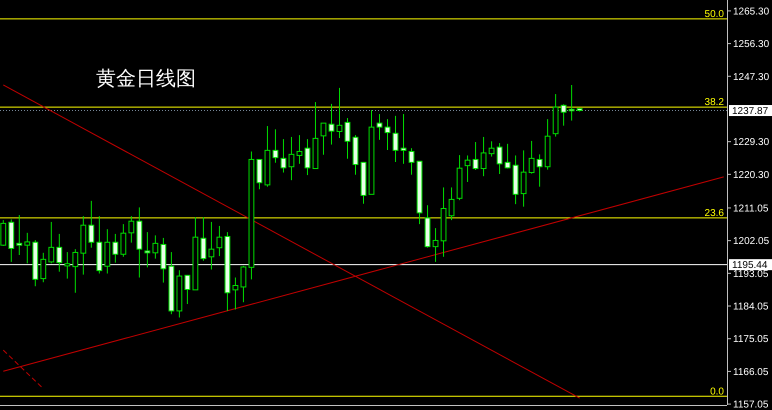  I want to click on annotation: 38.2, so click(714, 102).